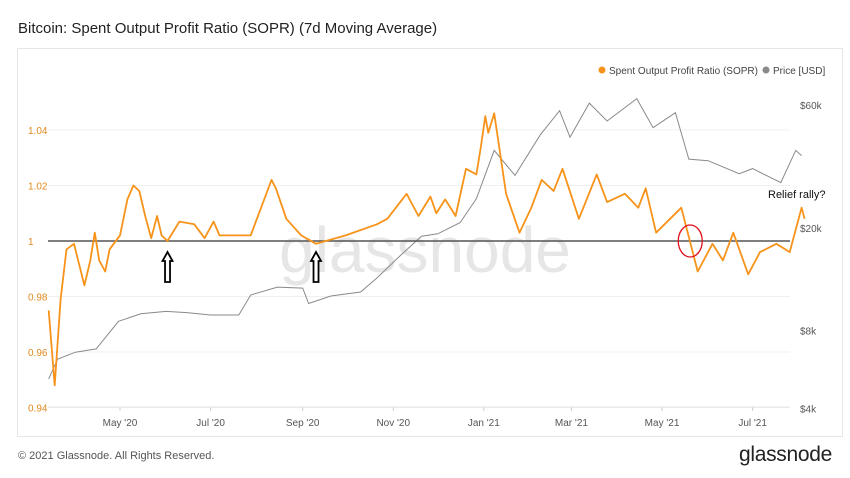 This screenshot has height=478, width=850. I want to click on y-right-tick-label: $60k, so click(811, 106).